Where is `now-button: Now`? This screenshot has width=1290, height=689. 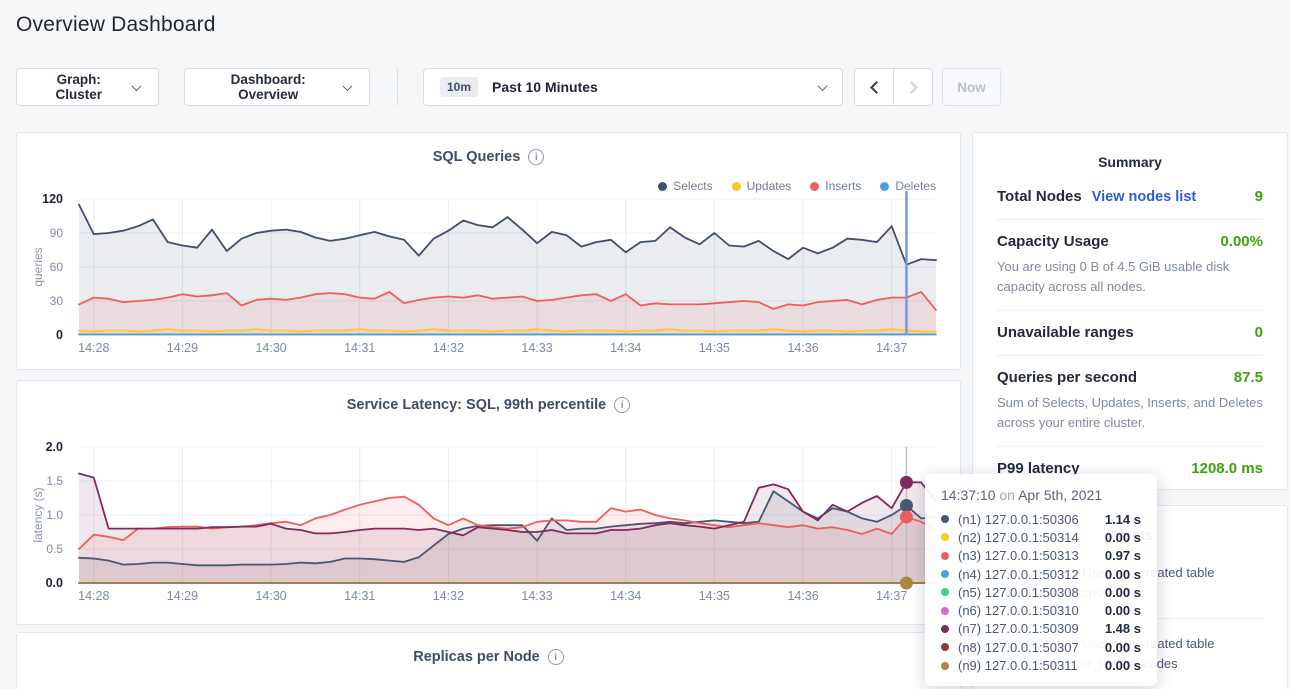
now-button: Now is located at coordinates (971, 87).